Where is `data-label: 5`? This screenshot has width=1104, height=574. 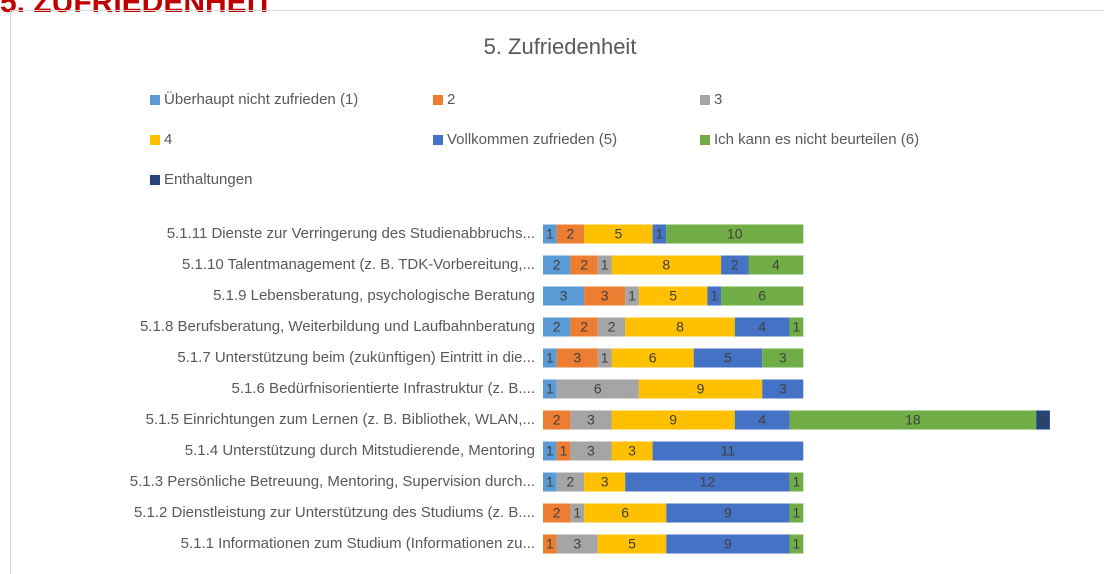
data-label: 5 is located at coordinates (673, 296).